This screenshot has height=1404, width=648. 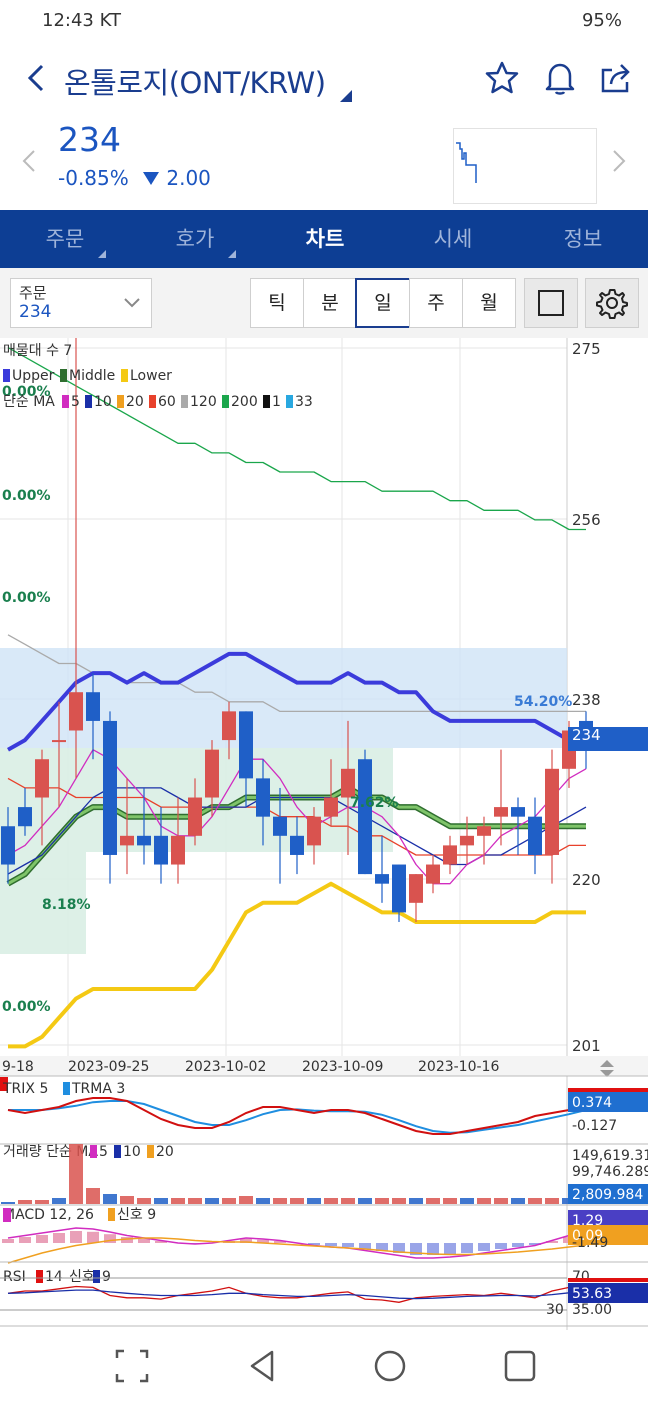 What do you see at coordinates (592, 1103) in the screenshot?
I see `trix-value: 0.374` at bounding box center [592, 1103].